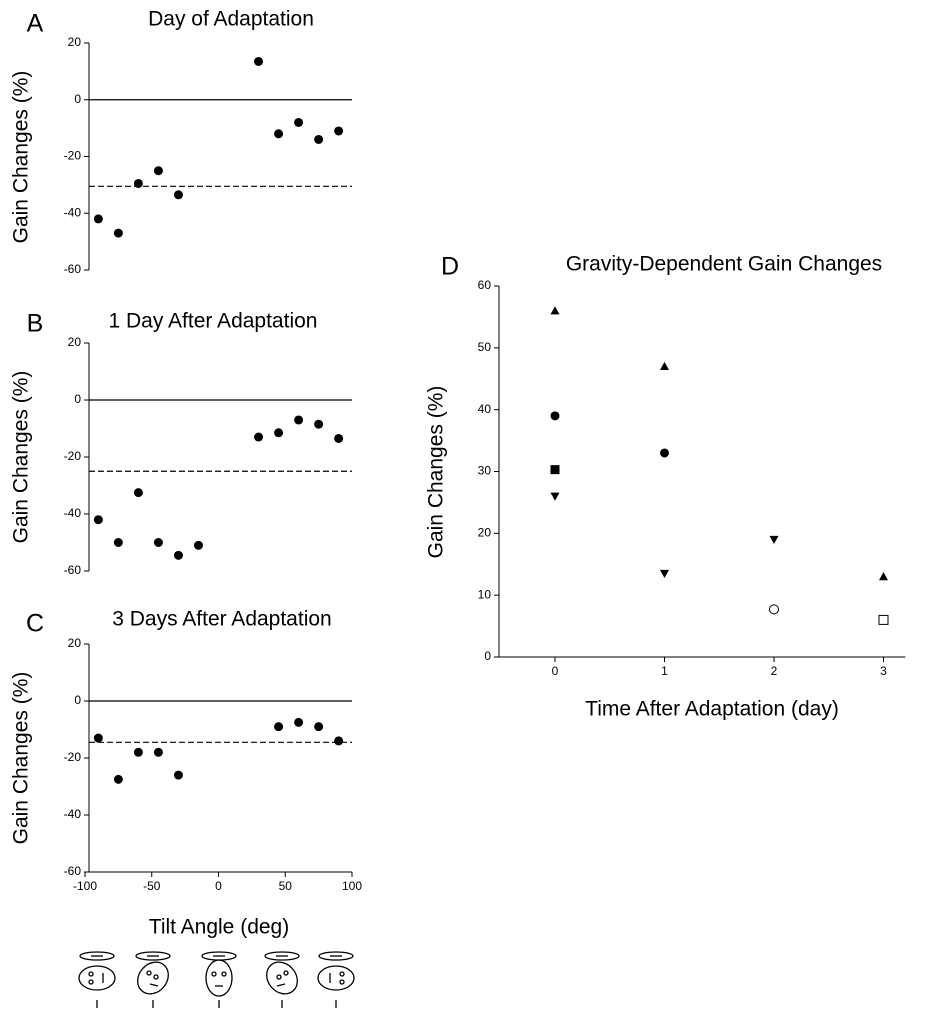 The image size is (929, 1012). I want to click on x-axis-label: Time After Adaptation (day), so click(712, 709).